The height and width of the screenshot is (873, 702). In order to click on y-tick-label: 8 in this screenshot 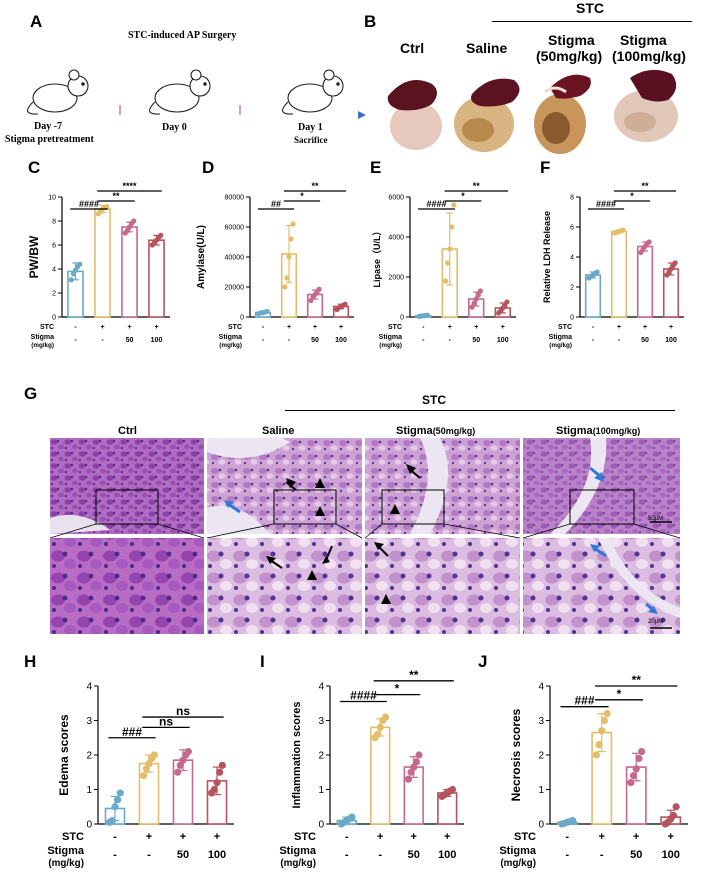, I will do `click(572, 197)`.